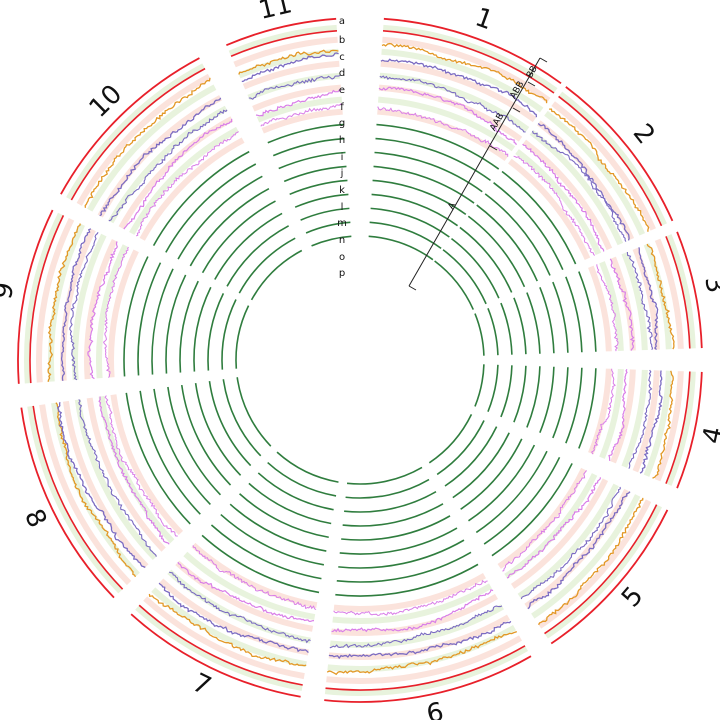  What do you see at coordinates (484, 19) in the screenshot?
I see `chromosome-label-1: 1` at bounding box center [484, 19].